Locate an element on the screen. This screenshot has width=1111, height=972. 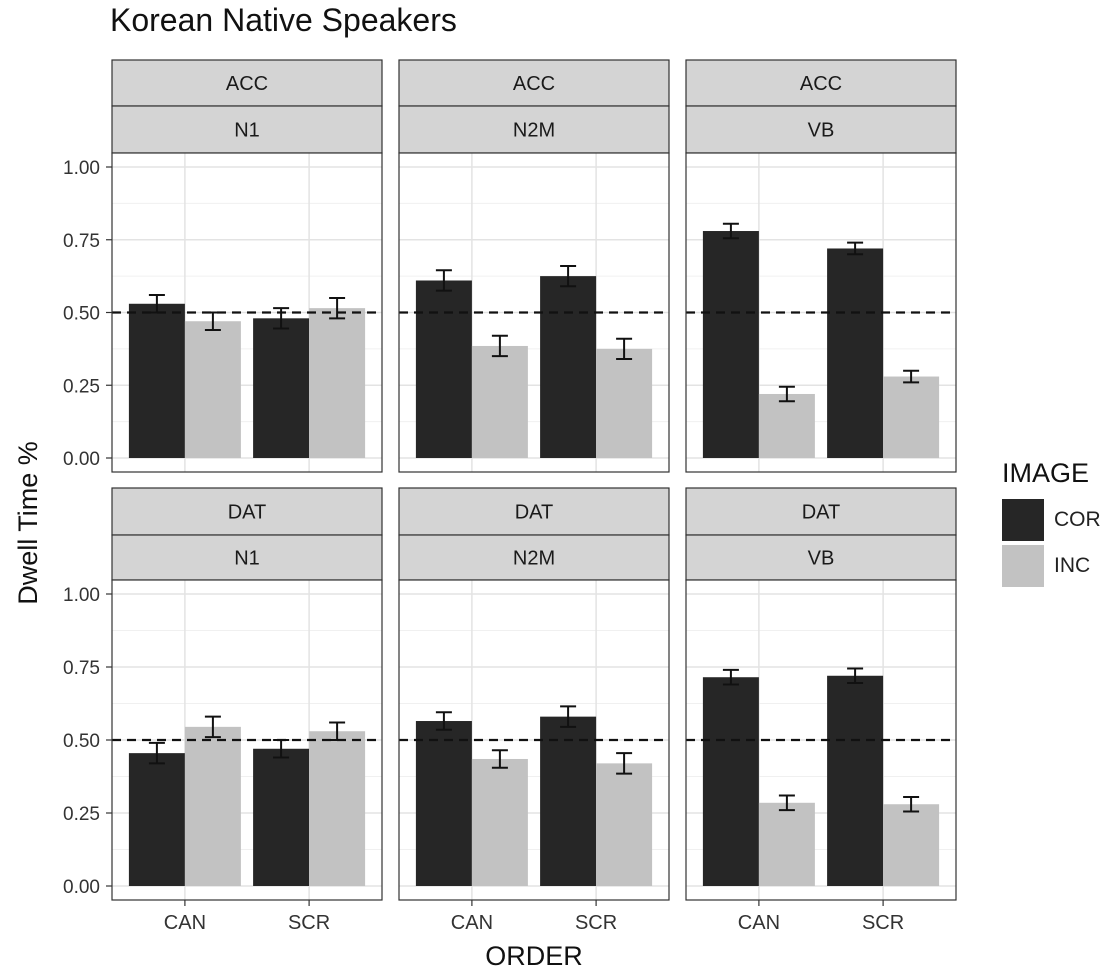
bar-acc-n2m-can-cor is located at coordinates (443, 369).